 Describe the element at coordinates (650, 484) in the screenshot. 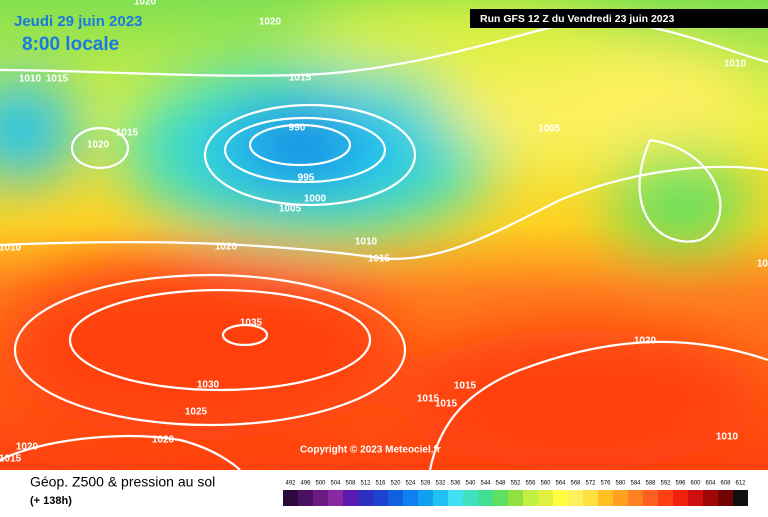

I see `scale-label: 588` at that location.